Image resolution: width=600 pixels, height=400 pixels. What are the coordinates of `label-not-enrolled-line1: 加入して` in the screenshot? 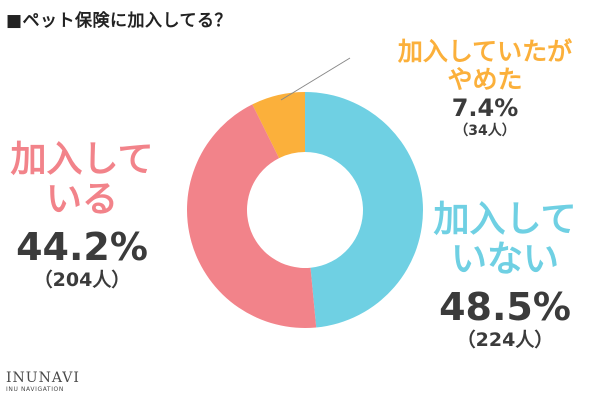 It's located at (505, 219).